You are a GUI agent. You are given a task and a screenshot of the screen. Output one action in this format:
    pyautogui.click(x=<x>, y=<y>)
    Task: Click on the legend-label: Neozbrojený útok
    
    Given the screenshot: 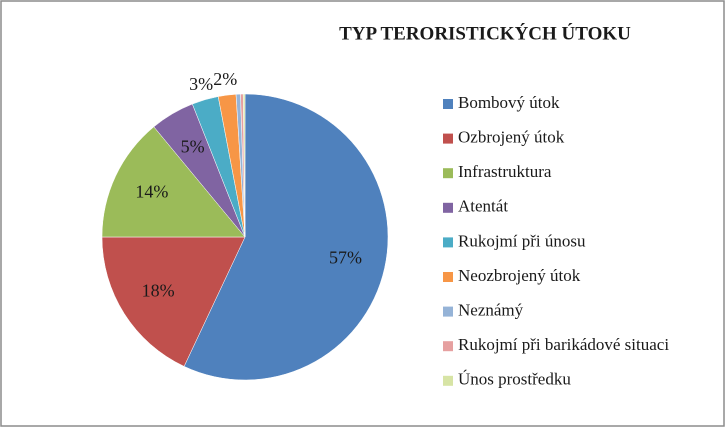 What is the action you would take?
    pyautogui.click(x=519, y=275)
    